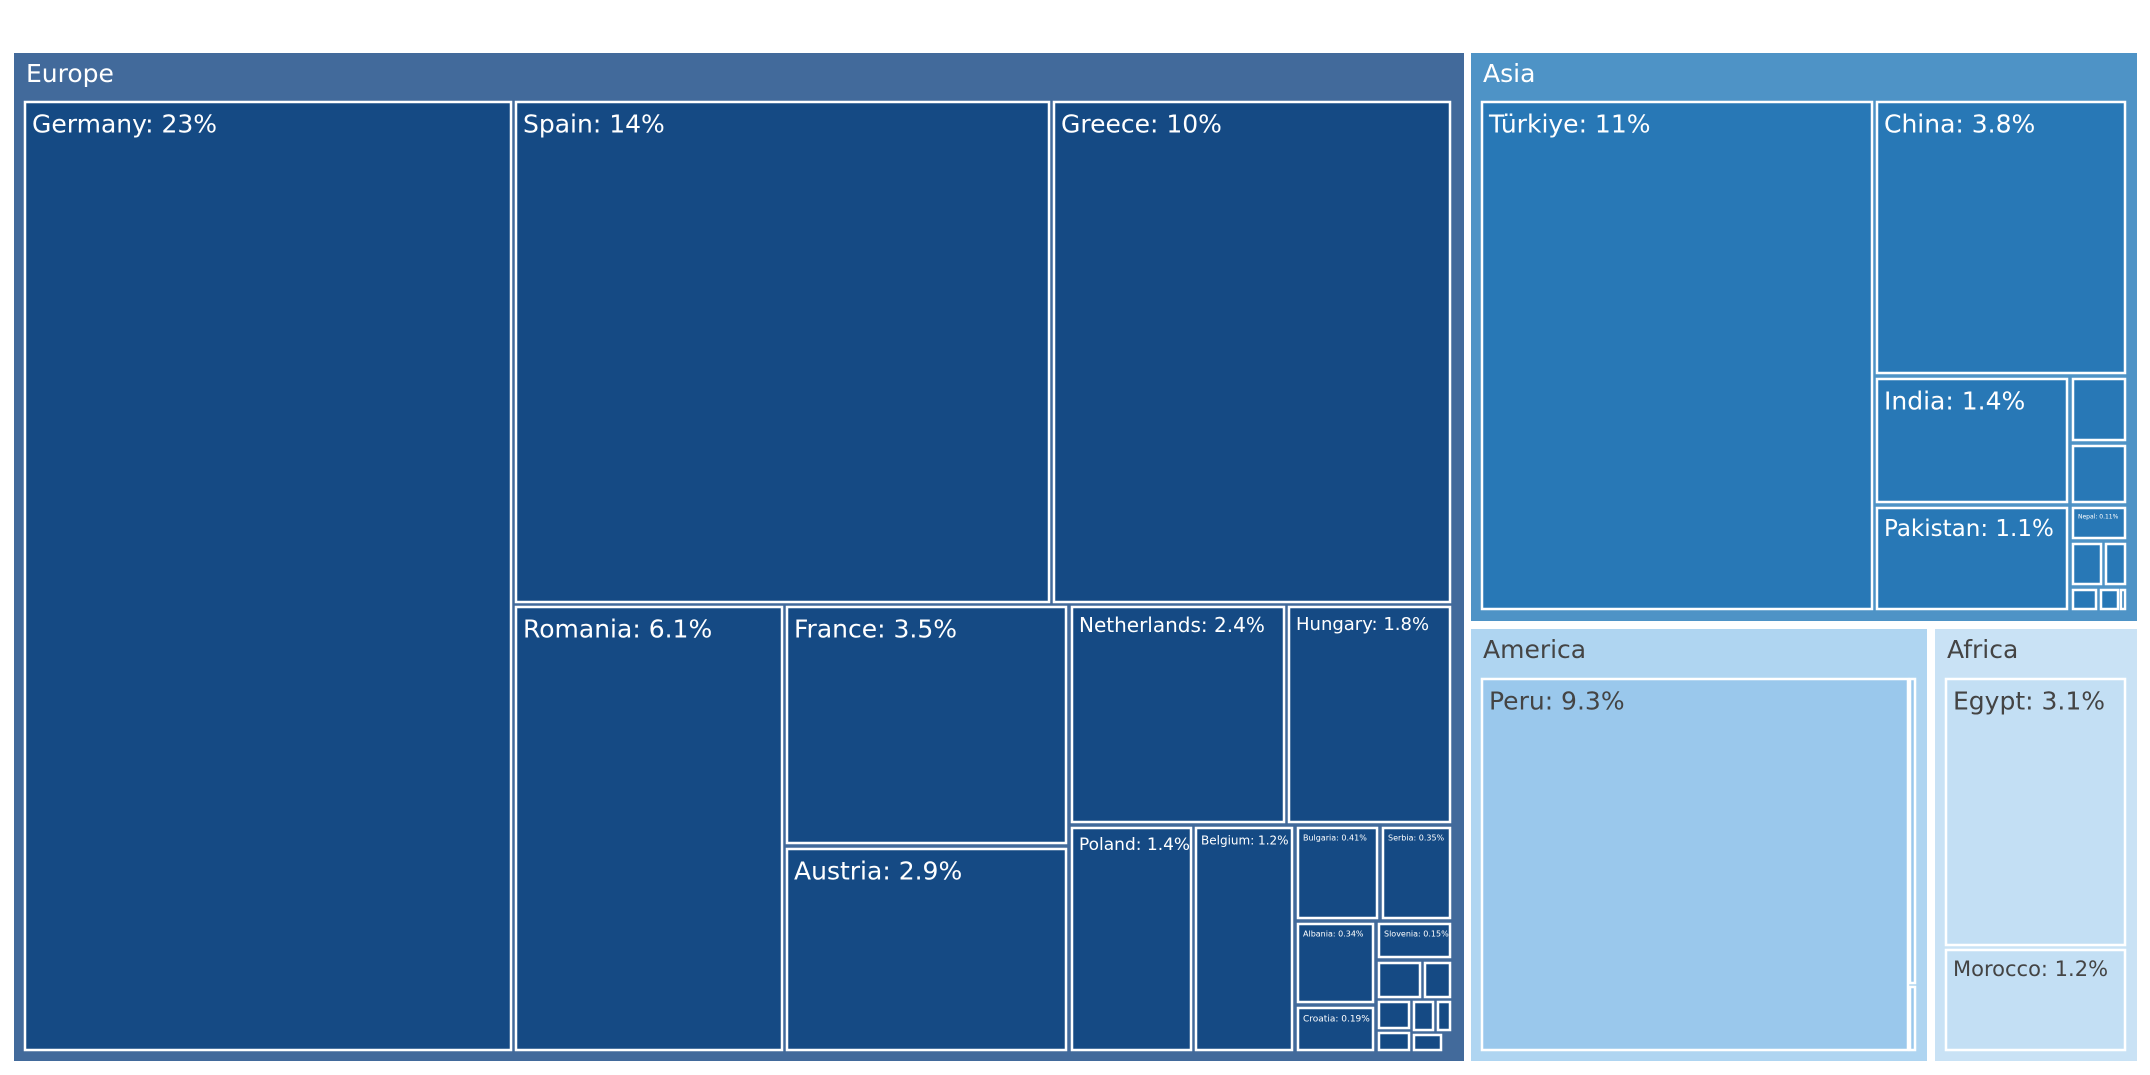  Describe the element at coordinates (1954, 400) in the screenshot. I see `tile-label-india: India: 1.4%` at that location.